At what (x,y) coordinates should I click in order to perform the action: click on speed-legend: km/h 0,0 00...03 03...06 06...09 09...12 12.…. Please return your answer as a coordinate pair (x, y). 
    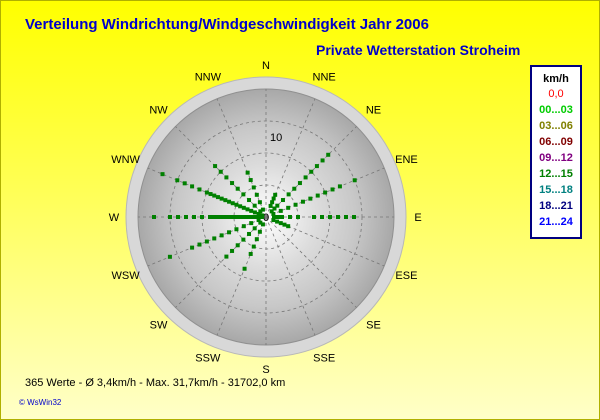
    Looking at the image, I should click on (556, 152).